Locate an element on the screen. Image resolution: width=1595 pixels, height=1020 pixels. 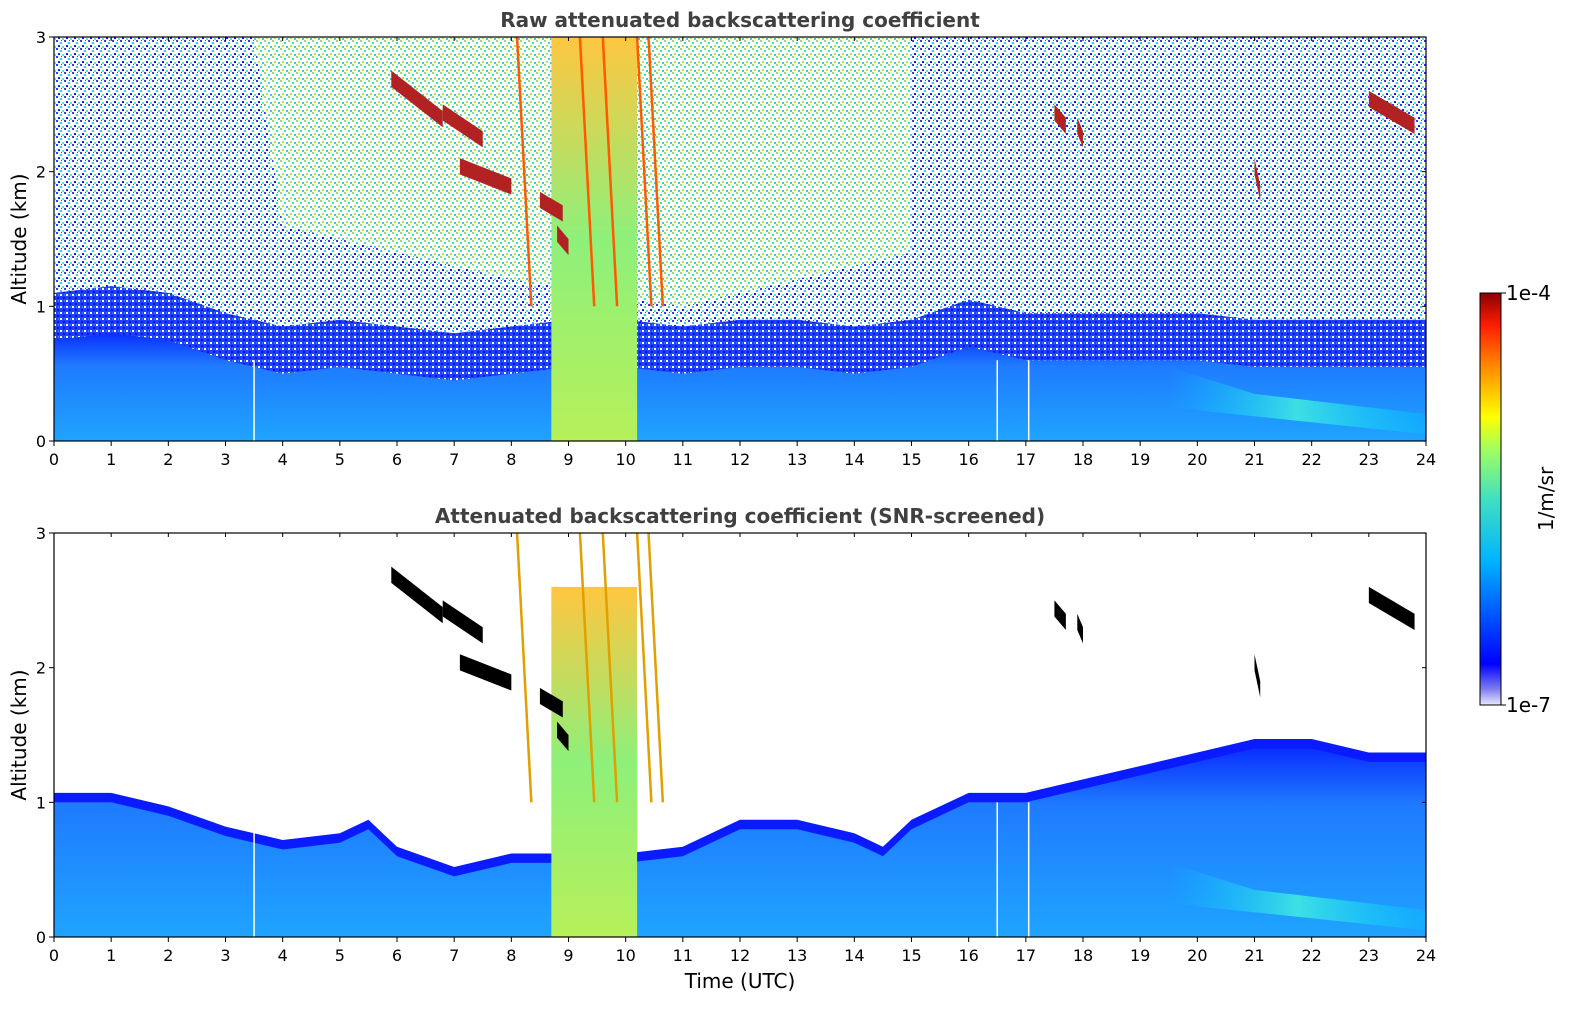
x-tick-label: 13 is located at coordinates (797, 955).